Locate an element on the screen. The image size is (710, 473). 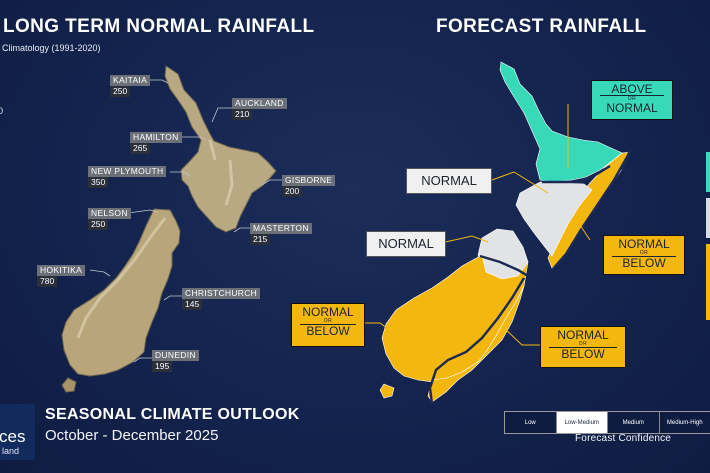
forecast-label-bottom: NORMAL is located at coordinates (632, 108).